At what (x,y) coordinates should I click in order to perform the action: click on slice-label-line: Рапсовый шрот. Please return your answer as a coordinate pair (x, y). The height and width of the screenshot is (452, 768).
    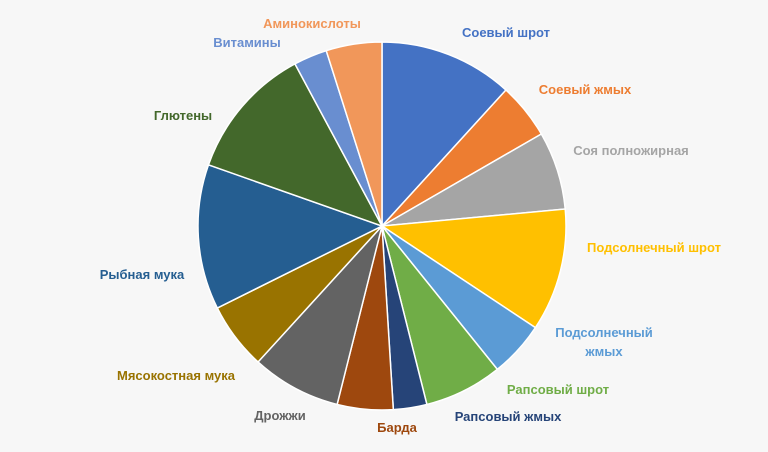
    Looking at the image, I should click on (558, 389).